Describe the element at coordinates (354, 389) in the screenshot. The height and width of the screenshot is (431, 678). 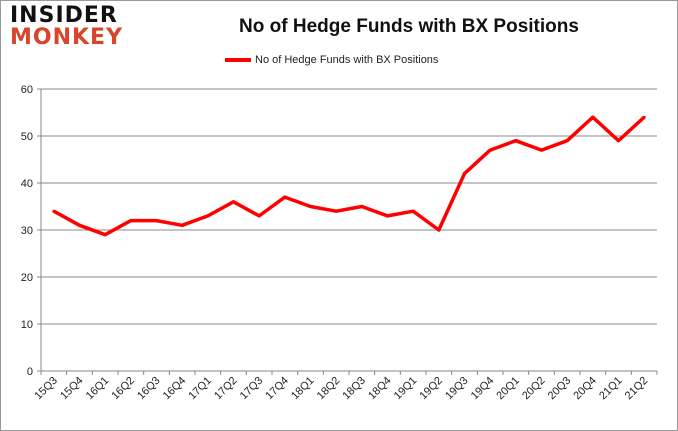
I see `x-tick-label: 18Q3` at that location.